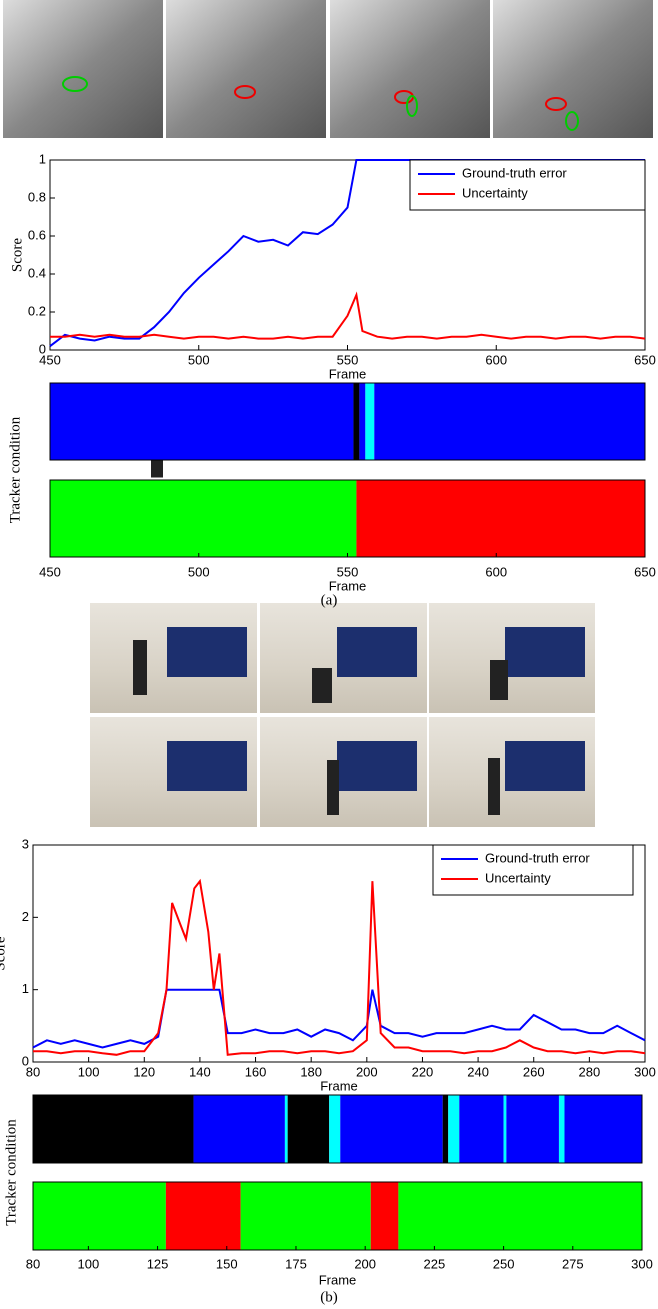  What do you see at coordinates (423, 1071) in the screenshot?
I see `x-tick-label: 220` at bounding box center [423, 1071].